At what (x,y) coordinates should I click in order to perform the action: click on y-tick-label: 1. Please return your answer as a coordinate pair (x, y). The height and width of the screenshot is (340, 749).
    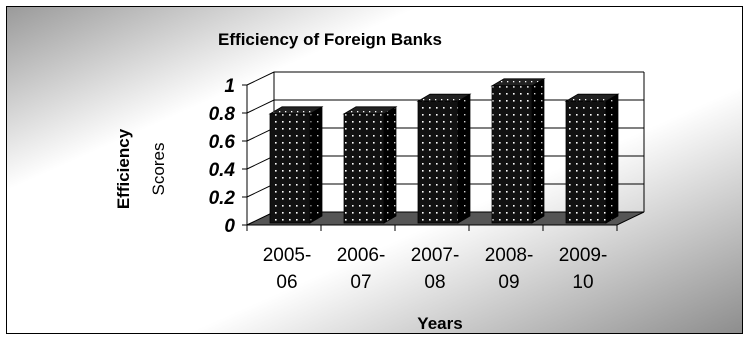
    Looking at the image, I should click on (229, 86).